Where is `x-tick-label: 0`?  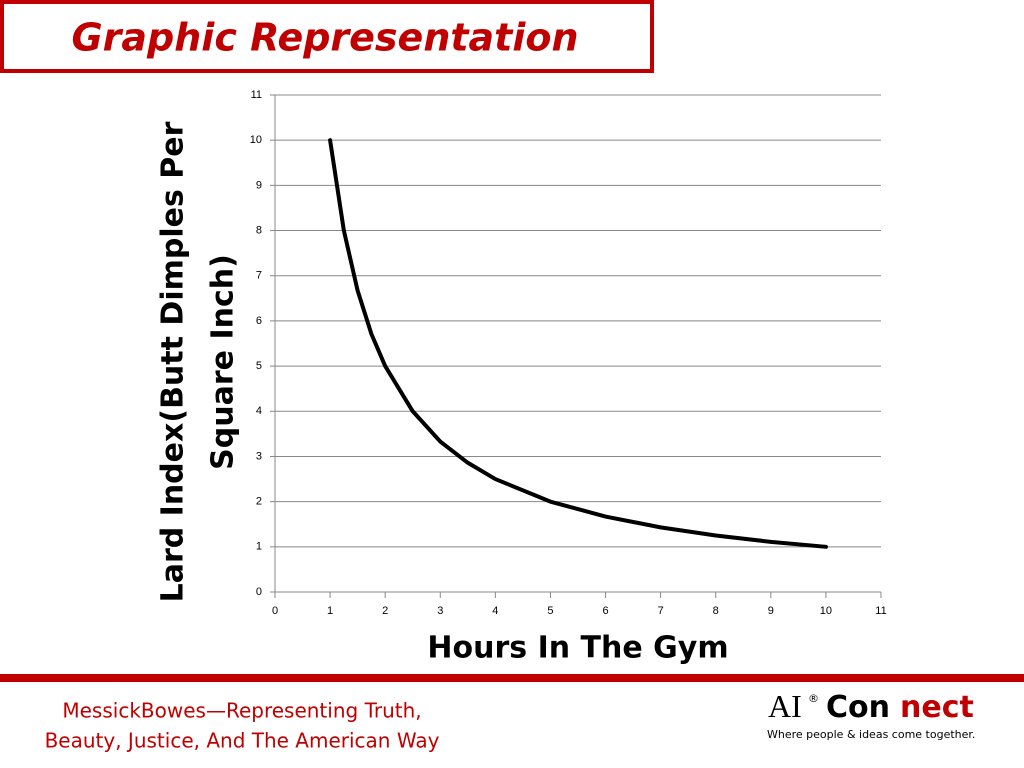
x-tick-label: 0 is located at coordinates (275, 611).